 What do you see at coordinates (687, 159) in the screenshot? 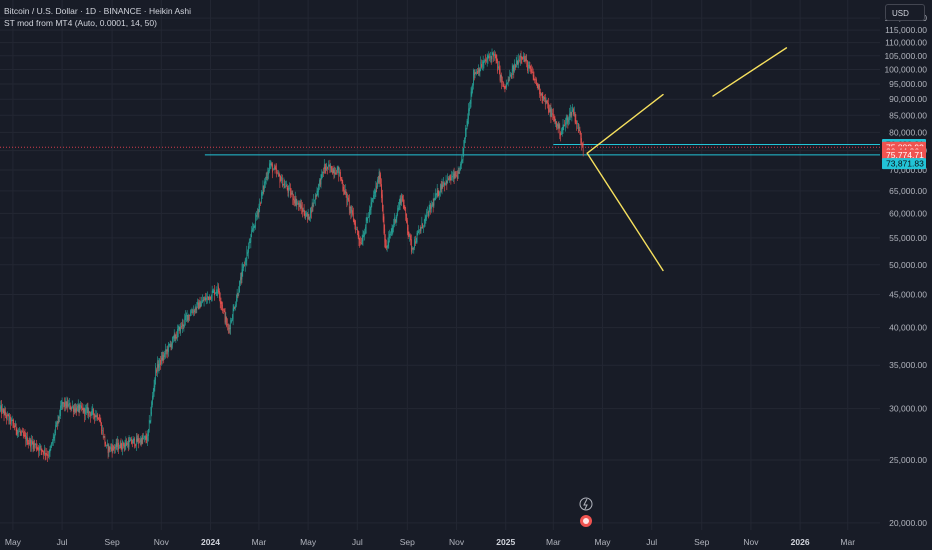
I see `trend-drawings` at bounding box center [687, 159].